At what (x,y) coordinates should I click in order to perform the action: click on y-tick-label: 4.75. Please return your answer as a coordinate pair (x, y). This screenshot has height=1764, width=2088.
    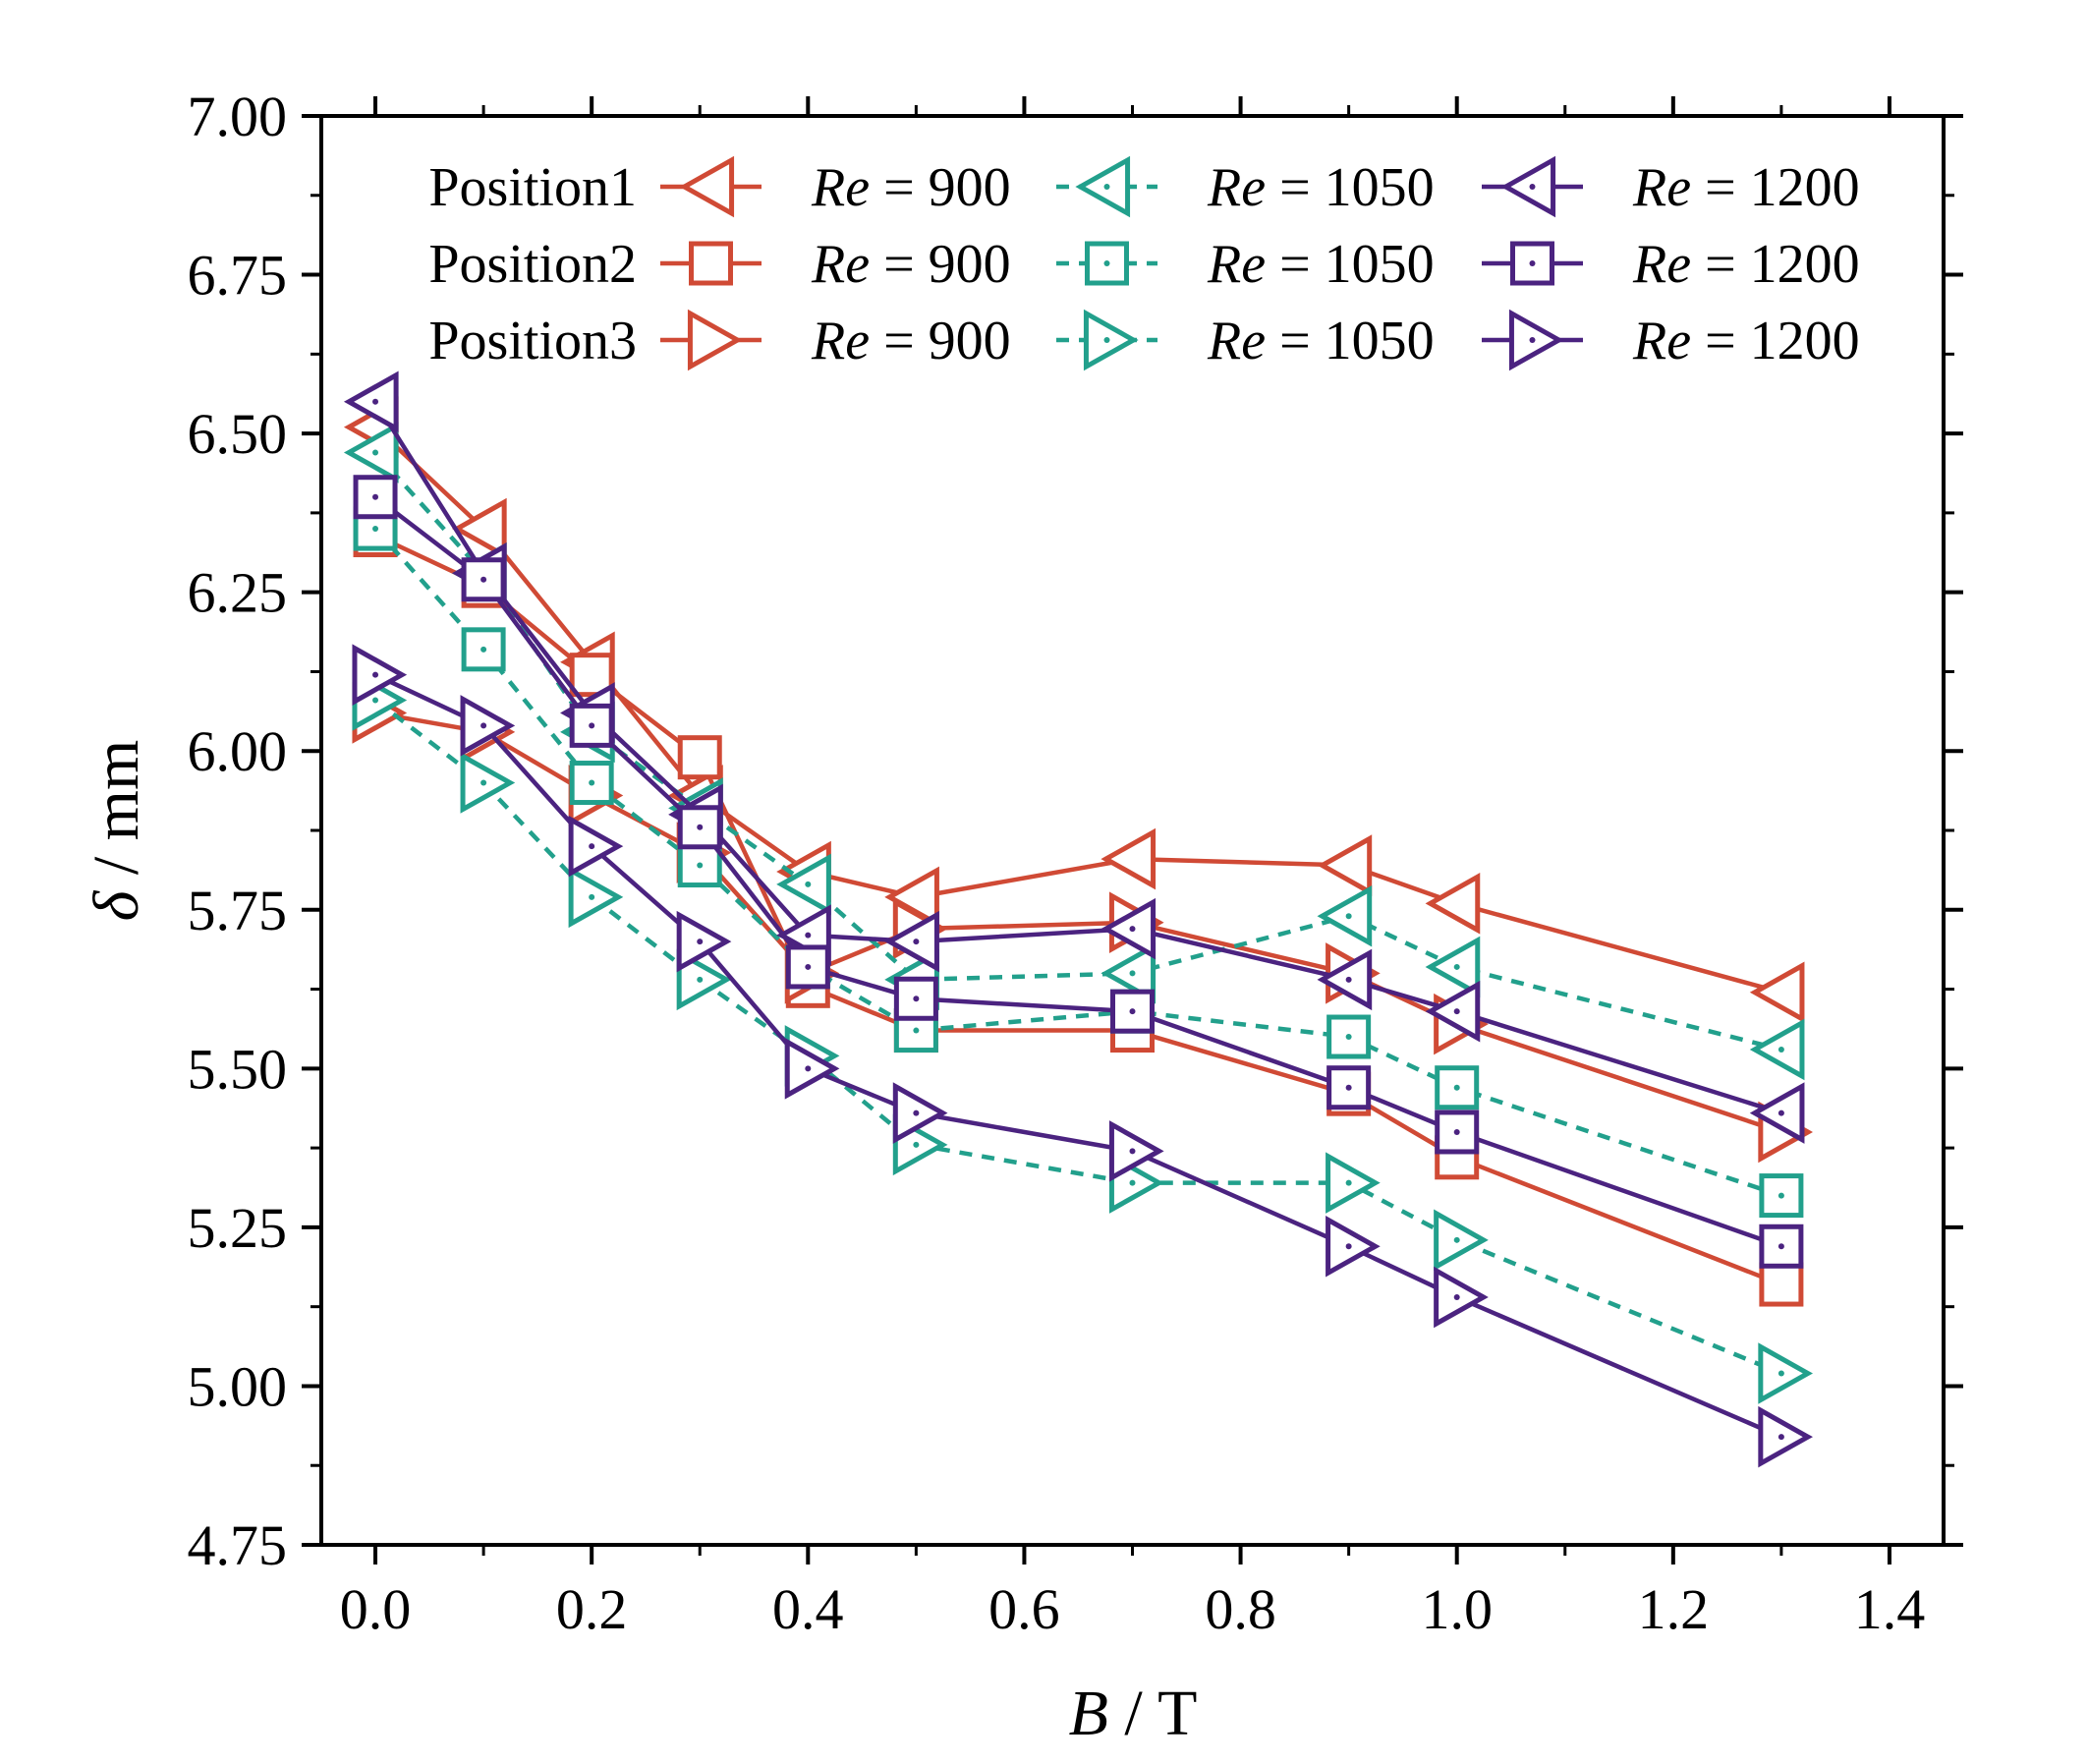
    Looking at the image, I should click on (238, 1545).